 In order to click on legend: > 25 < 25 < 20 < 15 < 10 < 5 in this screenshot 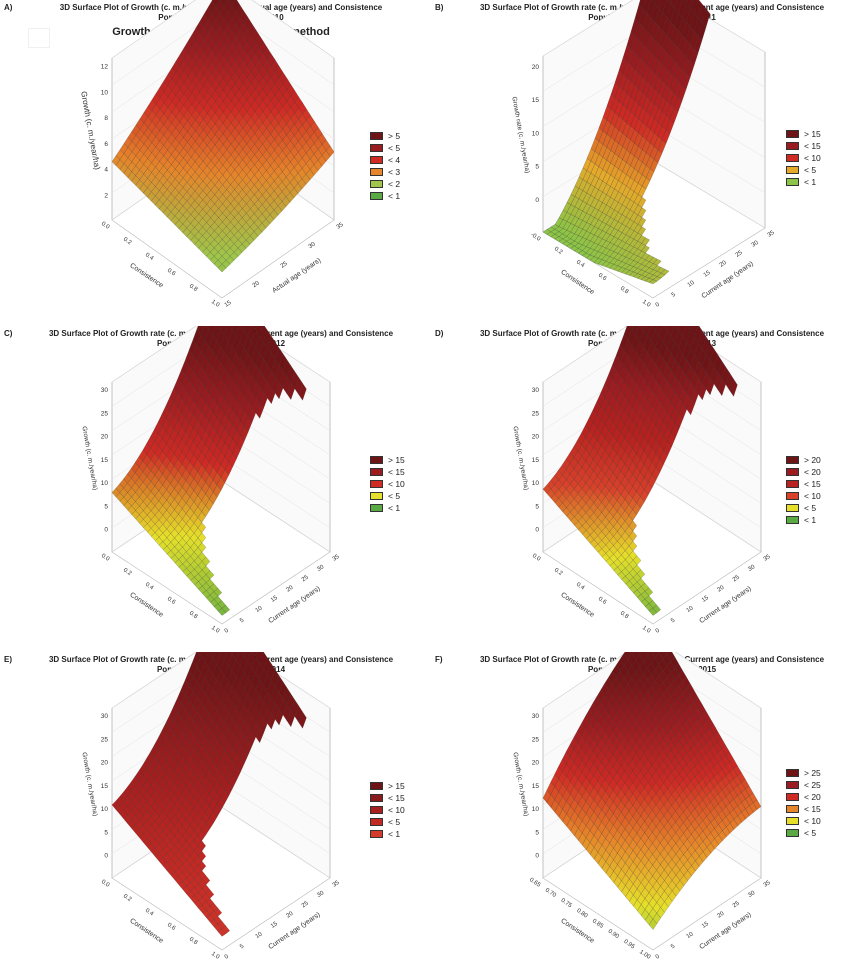, I will do `click(803, 803)`.